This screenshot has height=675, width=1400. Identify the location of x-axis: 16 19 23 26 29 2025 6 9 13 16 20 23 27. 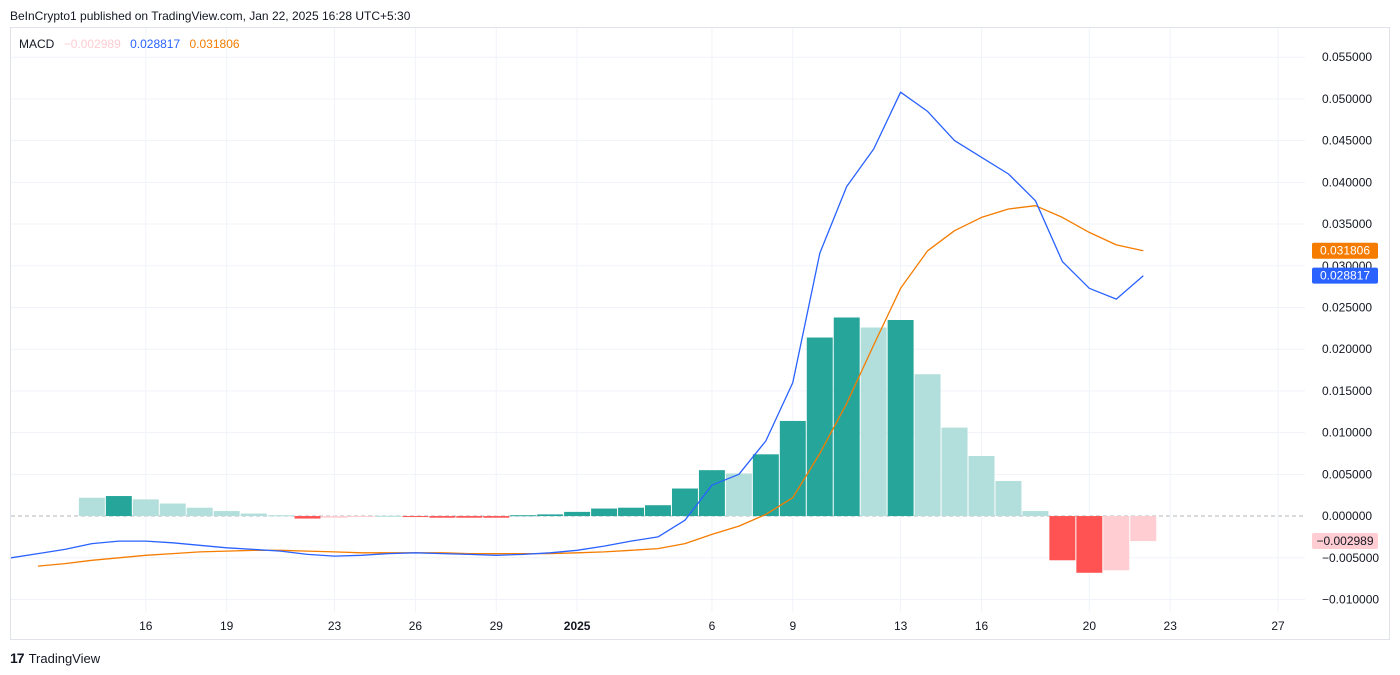
(712, 626).